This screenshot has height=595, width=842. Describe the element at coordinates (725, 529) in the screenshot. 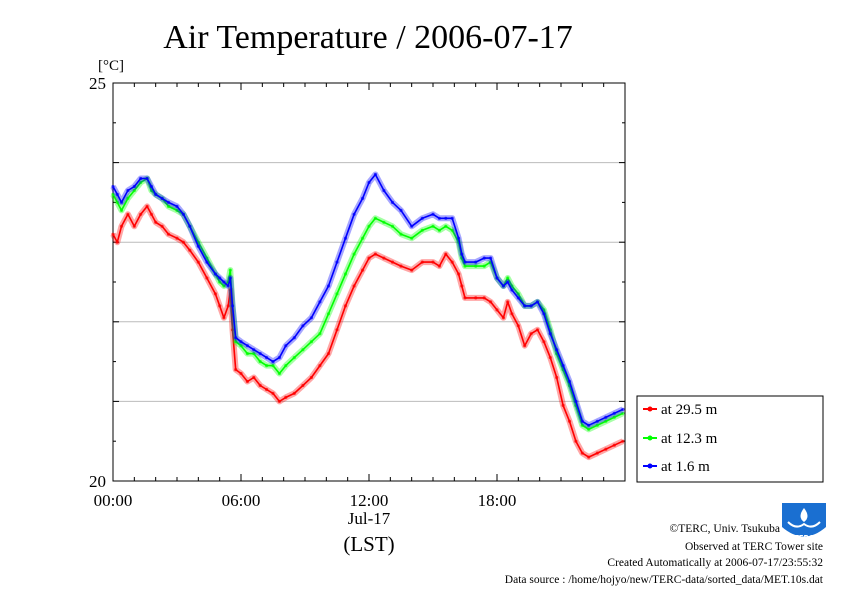

I see `footer-copyright: ©TERC, Univ. Tsukuba` at that location.